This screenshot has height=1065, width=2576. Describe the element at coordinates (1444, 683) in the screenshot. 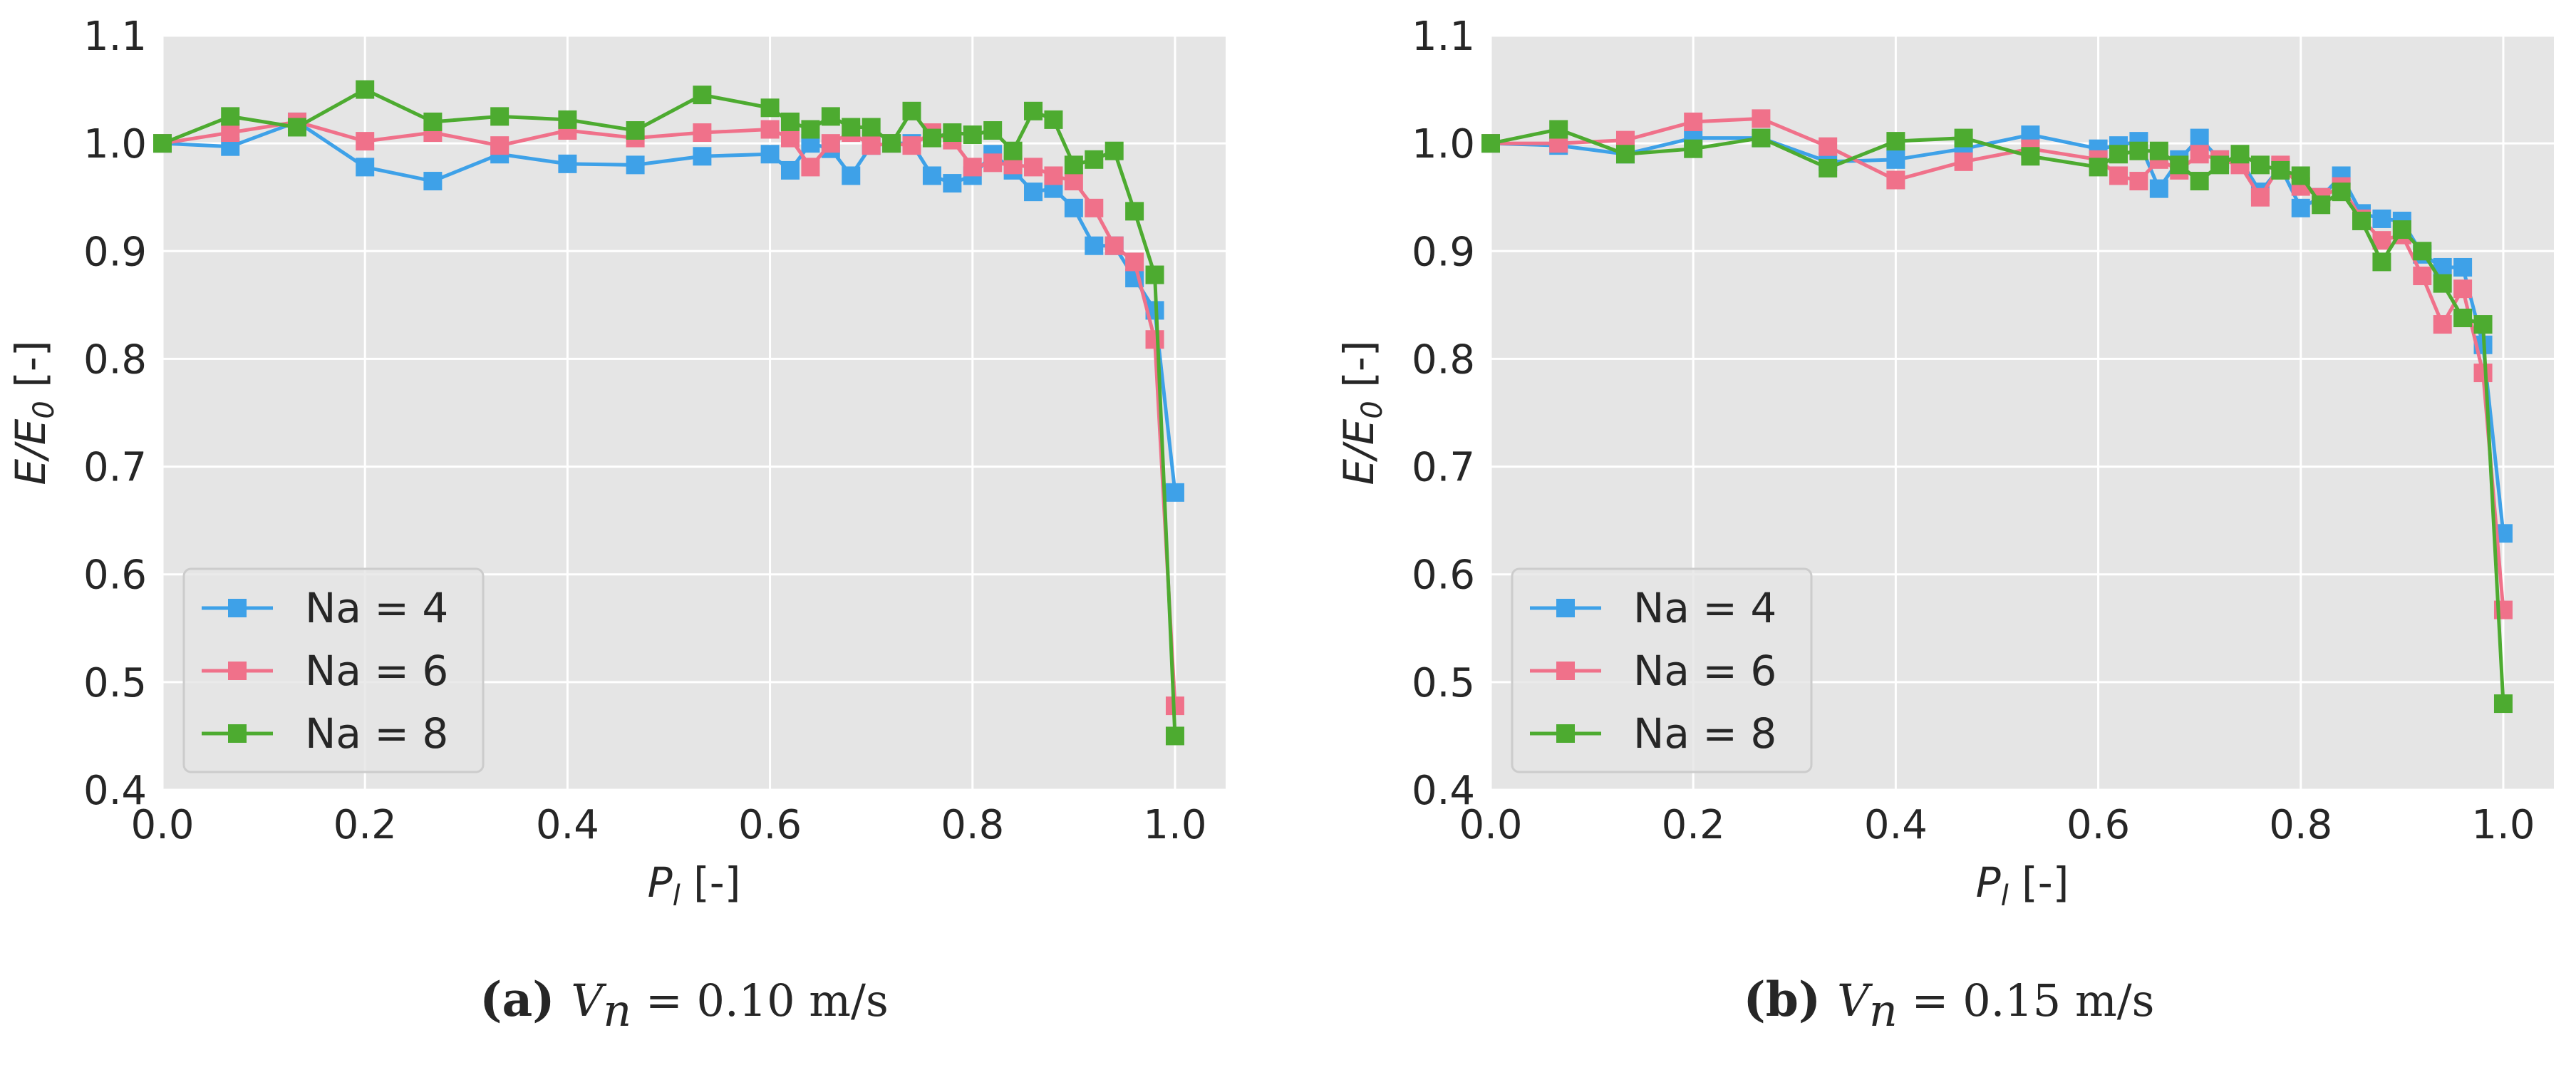

I see `y-tick-label: 0.5` at that location.